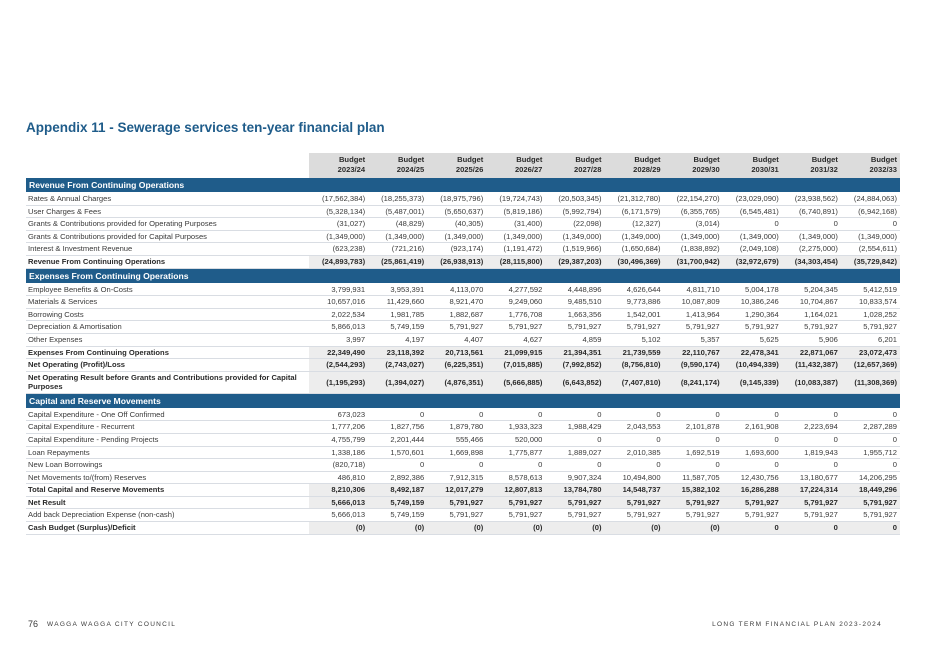 The width and height of the screenshot is (928, 656). What do you see at coordinates (168, 453) in the screenshot?
I see `row-label: Loan Repayments` at bounding box center [168, 453].